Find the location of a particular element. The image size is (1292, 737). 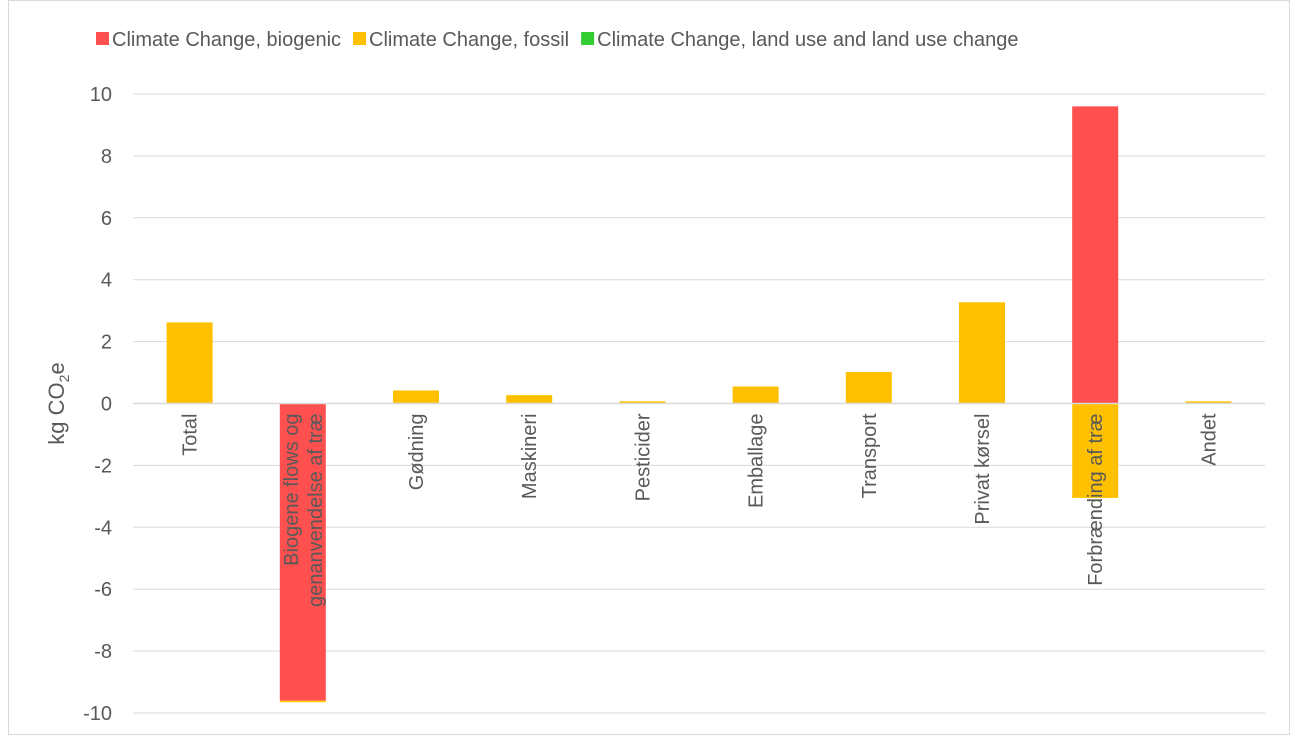

y-tick-label: -6 is located at coordinates (103, 590).